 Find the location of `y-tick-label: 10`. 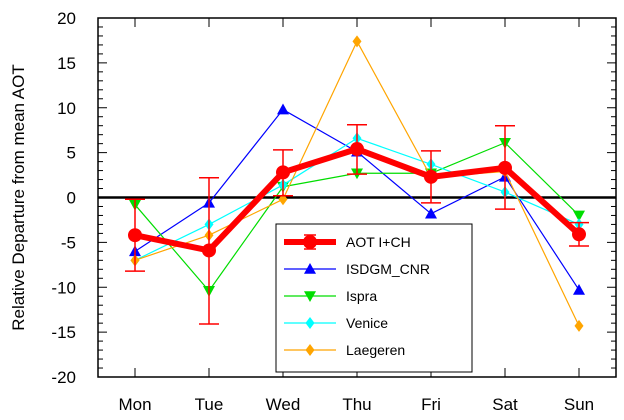

y-tick-label: 10 is located at coordinates (66, 108).